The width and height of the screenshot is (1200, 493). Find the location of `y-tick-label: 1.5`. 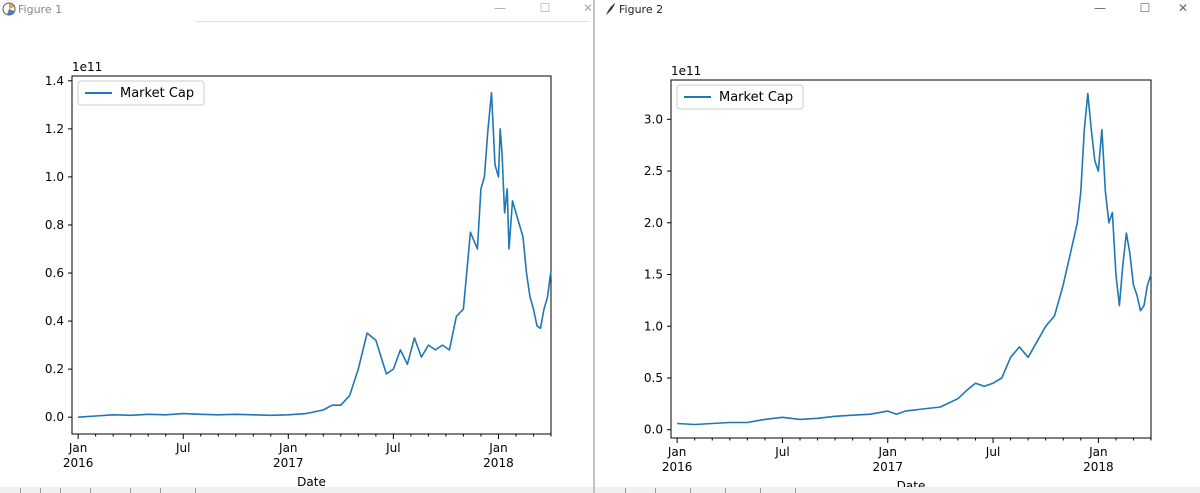

y-tick-label: 1.5 is located at coordinates (653, 275).